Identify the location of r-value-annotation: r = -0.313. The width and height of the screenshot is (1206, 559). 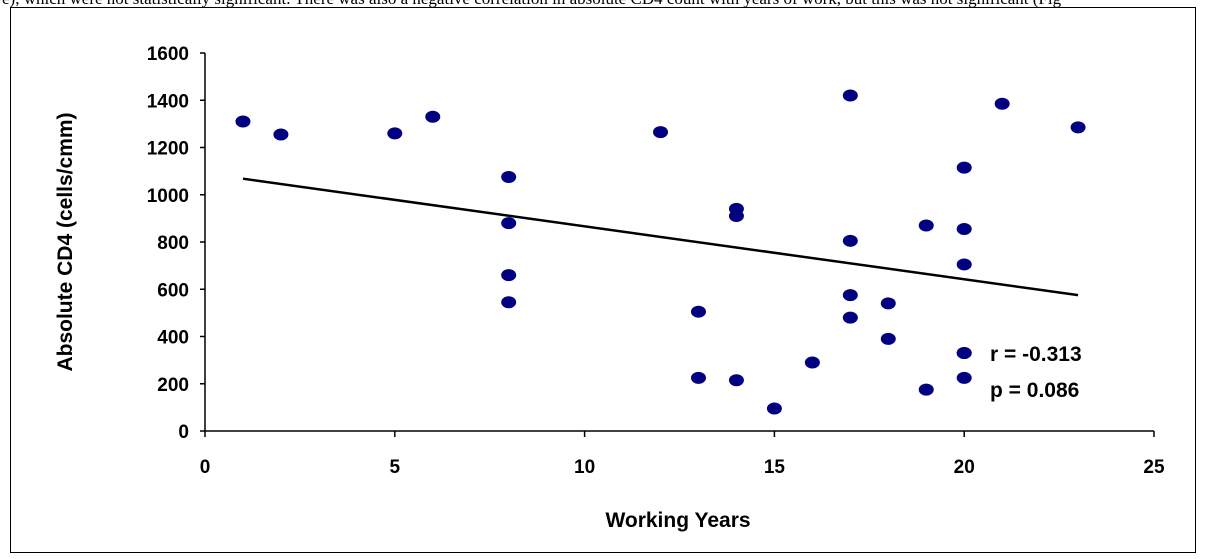
(1036, 354).